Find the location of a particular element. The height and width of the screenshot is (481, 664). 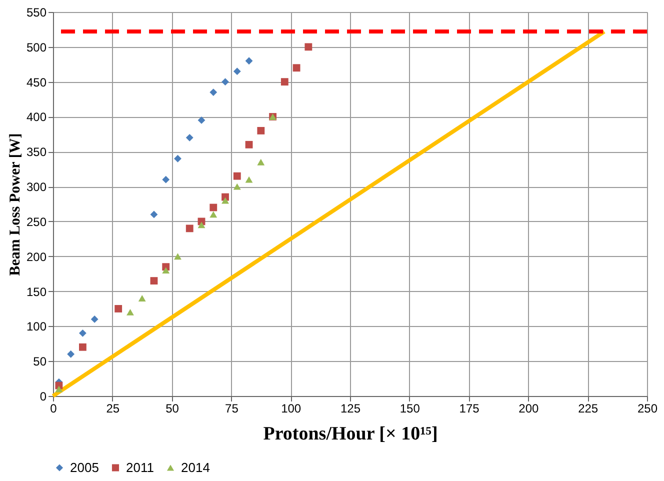

x-tick-label: 250 is located at coordinates (647, 409).